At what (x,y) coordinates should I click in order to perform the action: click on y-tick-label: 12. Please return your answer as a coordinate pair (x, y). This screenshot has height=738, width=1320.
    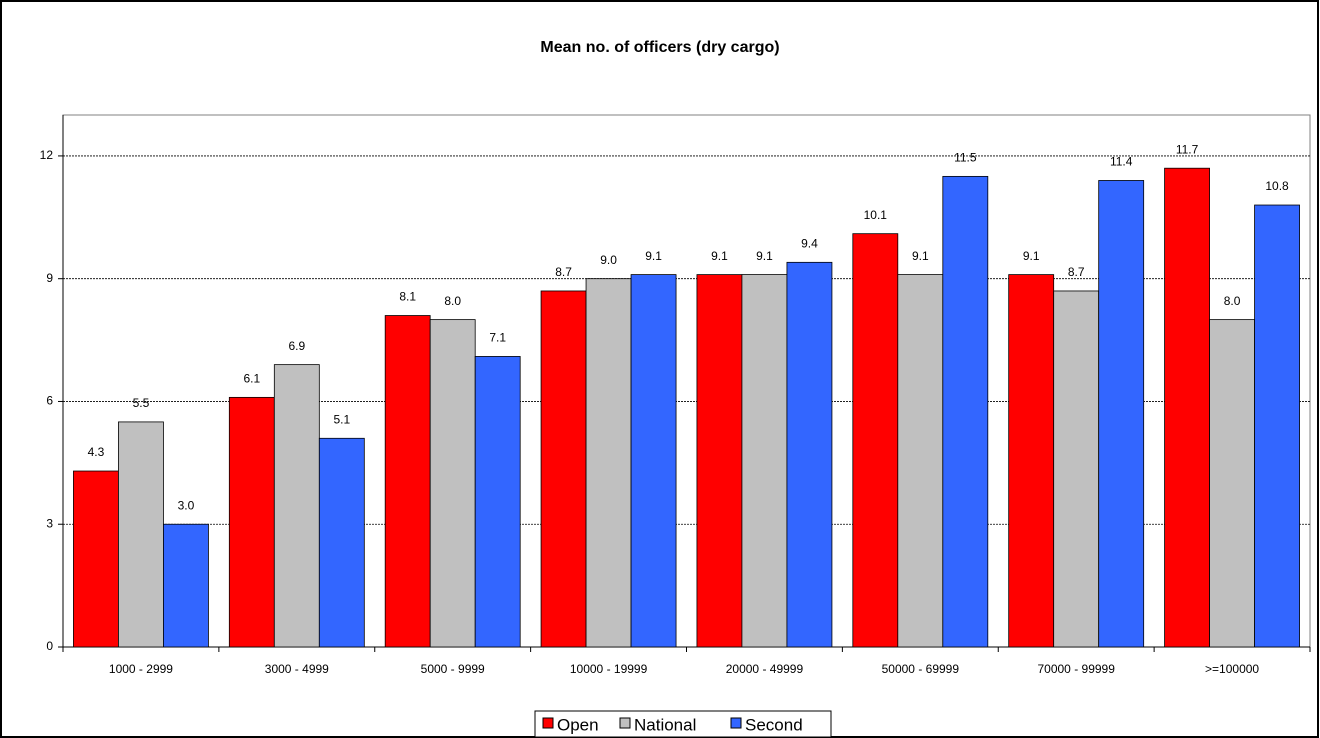
    Looking at the image, I should click on (47, 155).